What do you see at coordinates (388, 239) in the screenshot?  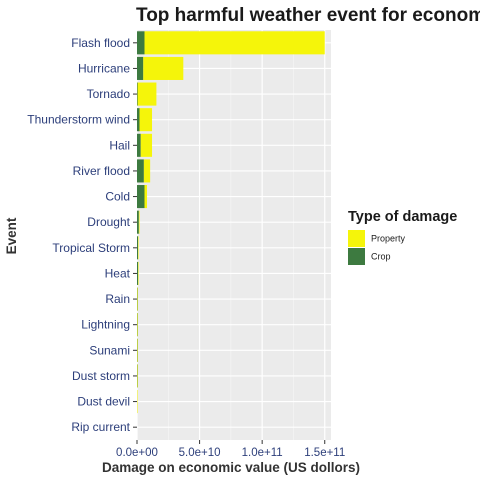 I see `legend-label-property: Property` at bounding box center [388, 239].